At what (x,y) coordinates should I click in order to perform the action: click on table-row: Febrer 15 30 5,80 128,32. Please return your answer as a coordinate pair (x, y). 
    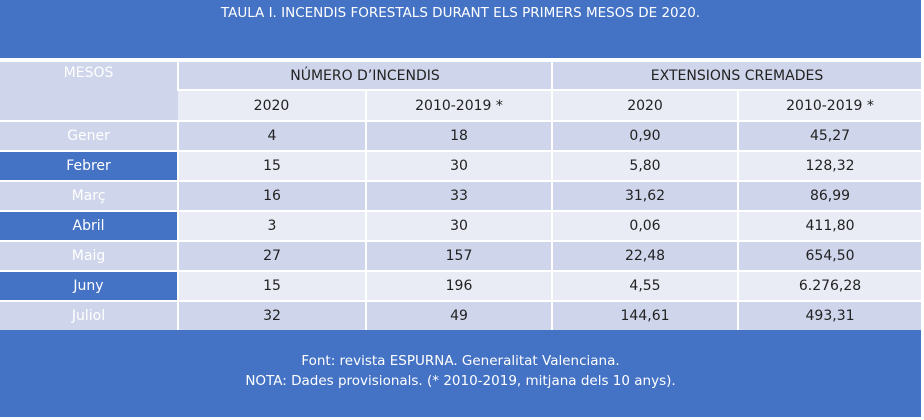
    Looking at the image, I should click on (461, 165).